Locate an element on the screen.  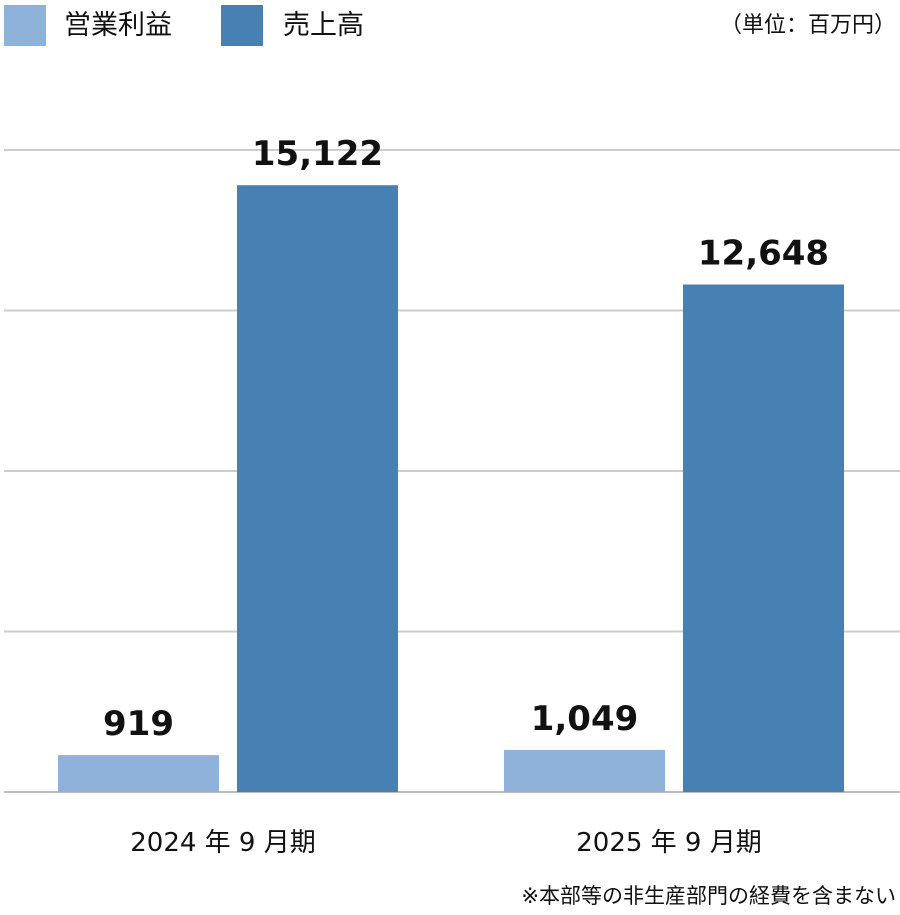
data-label: 919 is located at coordinates (138, 724).